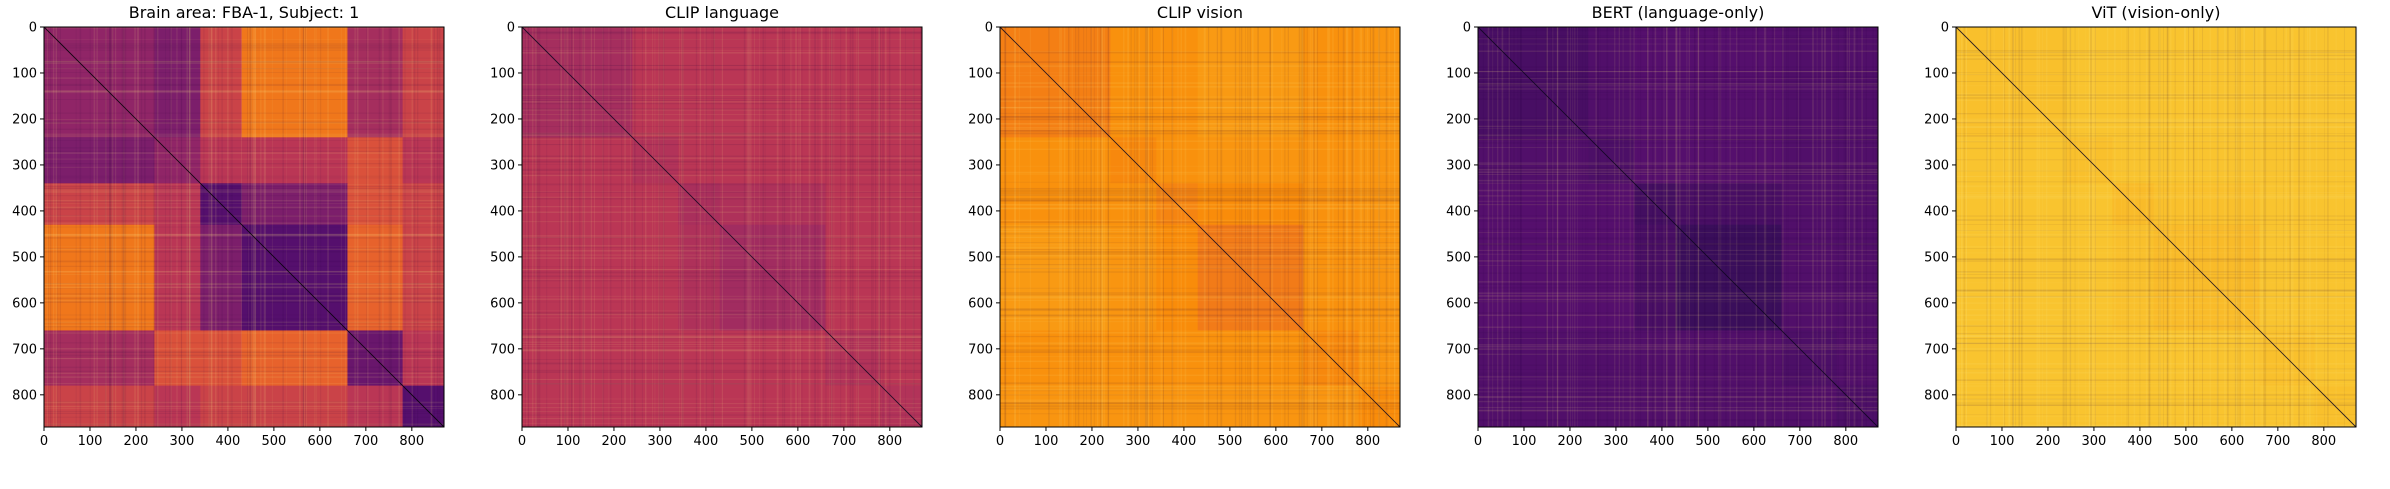 The image size is (2390, 489). Describe the element at coordinates (1458, 395) in the screenshot. I see `y-tick-label: 800` at that location.